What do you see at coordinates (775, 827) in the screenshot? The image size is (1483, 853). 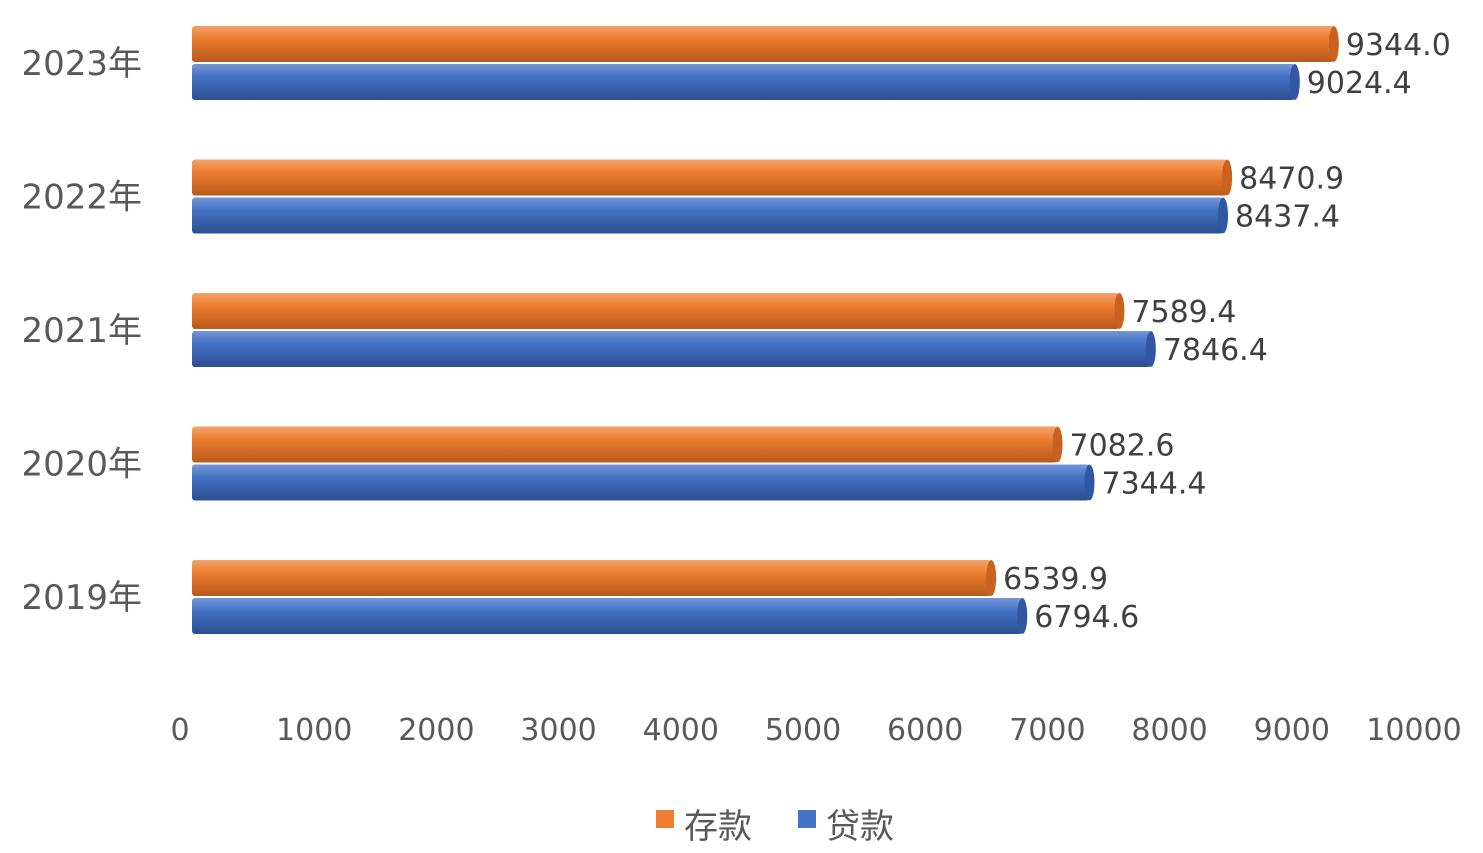 I see `legend: 存款 贷款` at bounding box center [775, 827].